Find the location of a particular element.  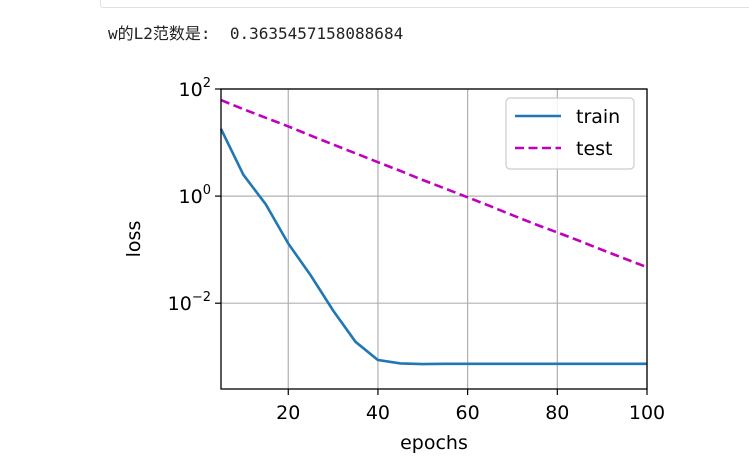

output-label: w的L2范数是: is located at coordinates (159, 33).